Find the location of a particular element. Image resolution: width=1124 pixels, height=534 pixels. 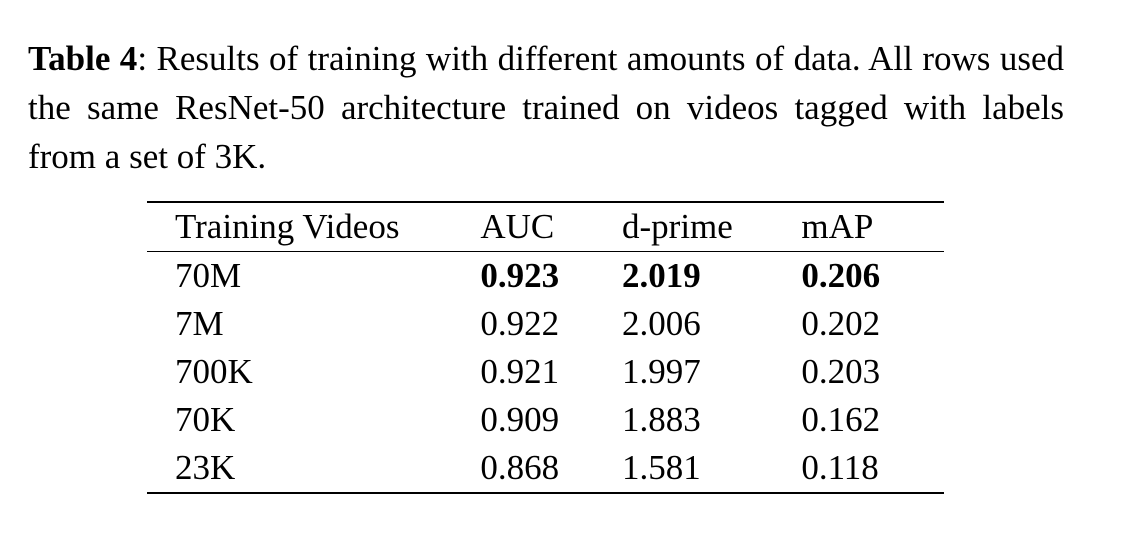

cell-dprime: 1.581 is located at coordinates (661, 467).